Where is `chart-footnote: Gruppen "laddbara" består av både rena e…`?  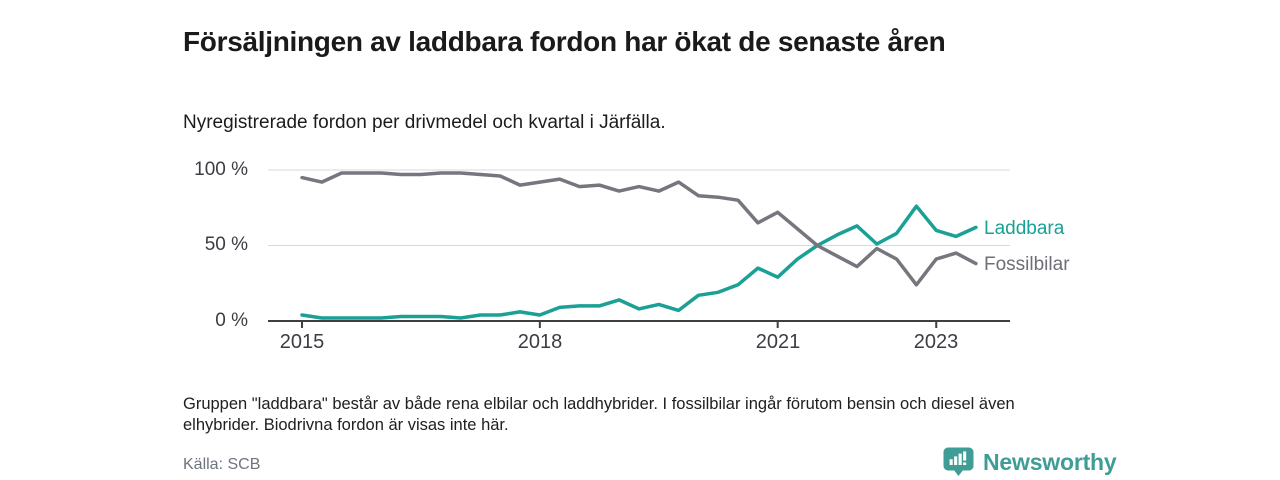
chart-footnote: Gruppen "laddbara" består av både rena e… is located at coordinates (599, 414).